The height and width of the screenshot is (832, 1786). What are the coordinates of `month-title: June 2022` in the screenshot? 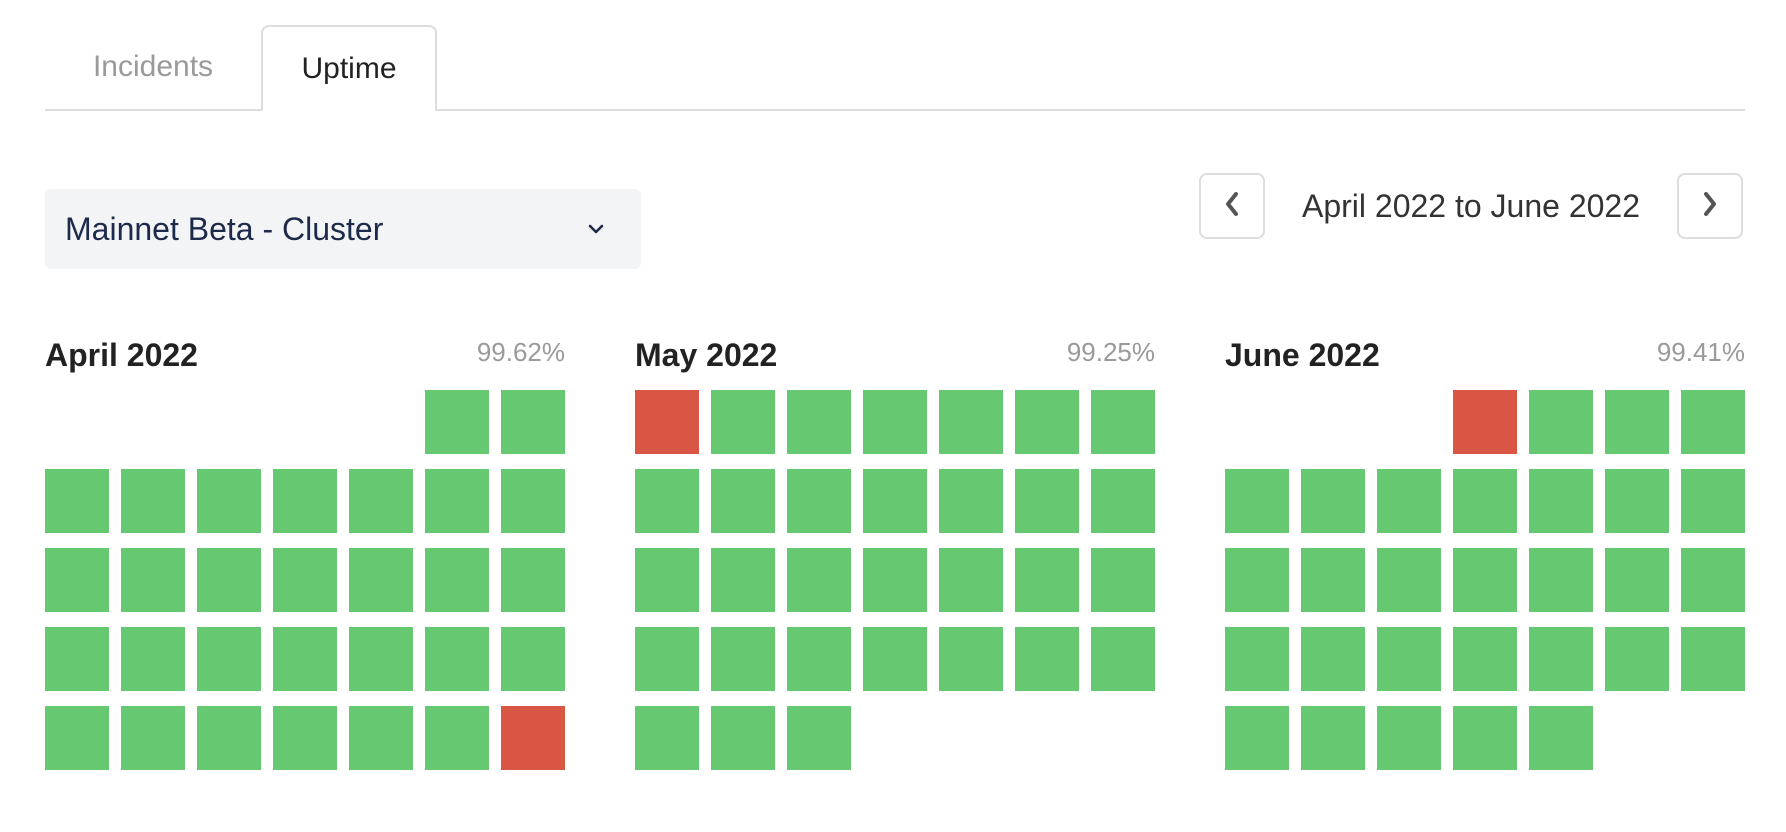 It's located at (1302, 355).